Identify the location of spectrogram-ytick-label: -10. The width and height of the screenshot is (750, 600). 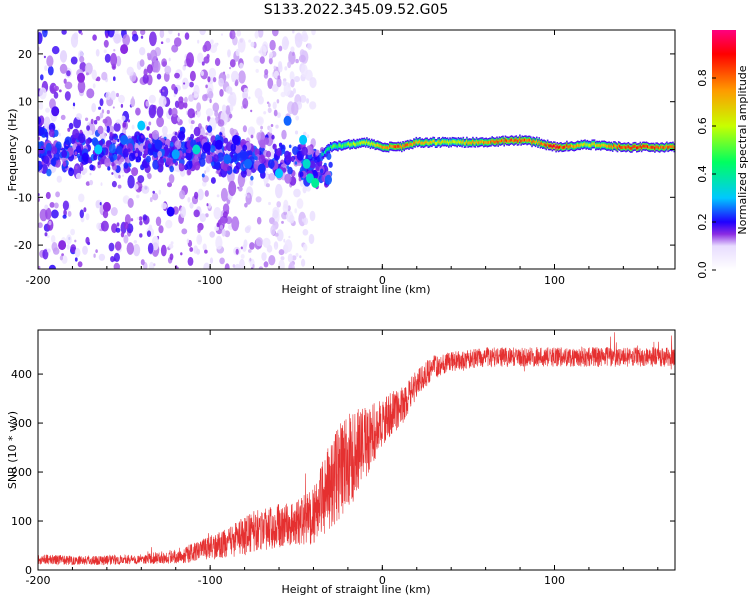
(23, 197).